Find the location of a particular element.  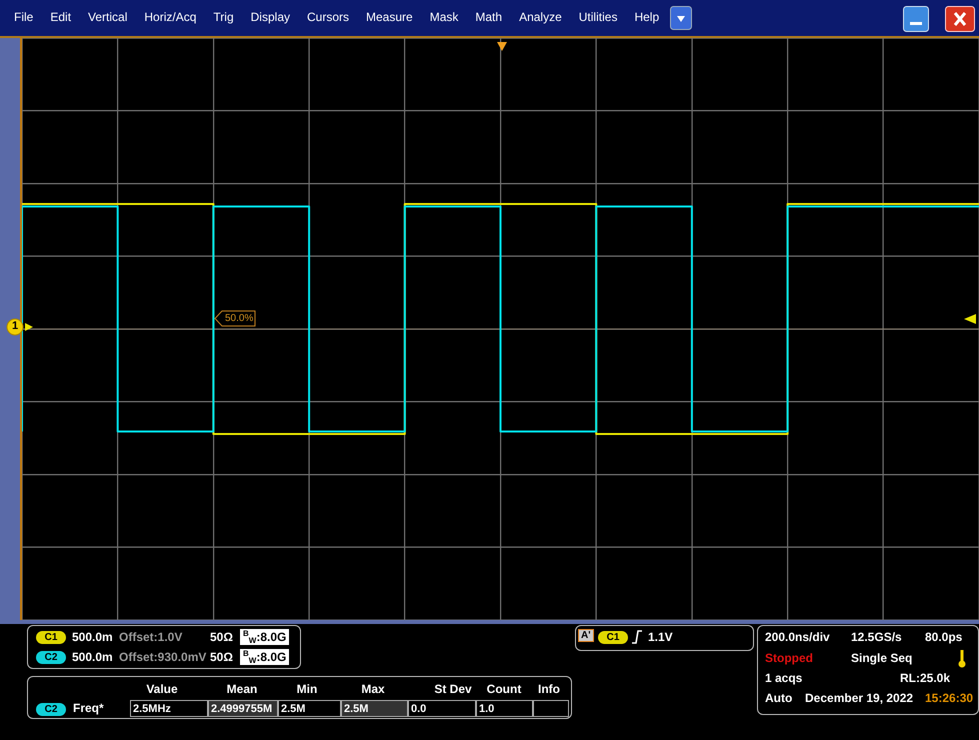

text: Auto is located at coordinates (778, 698).